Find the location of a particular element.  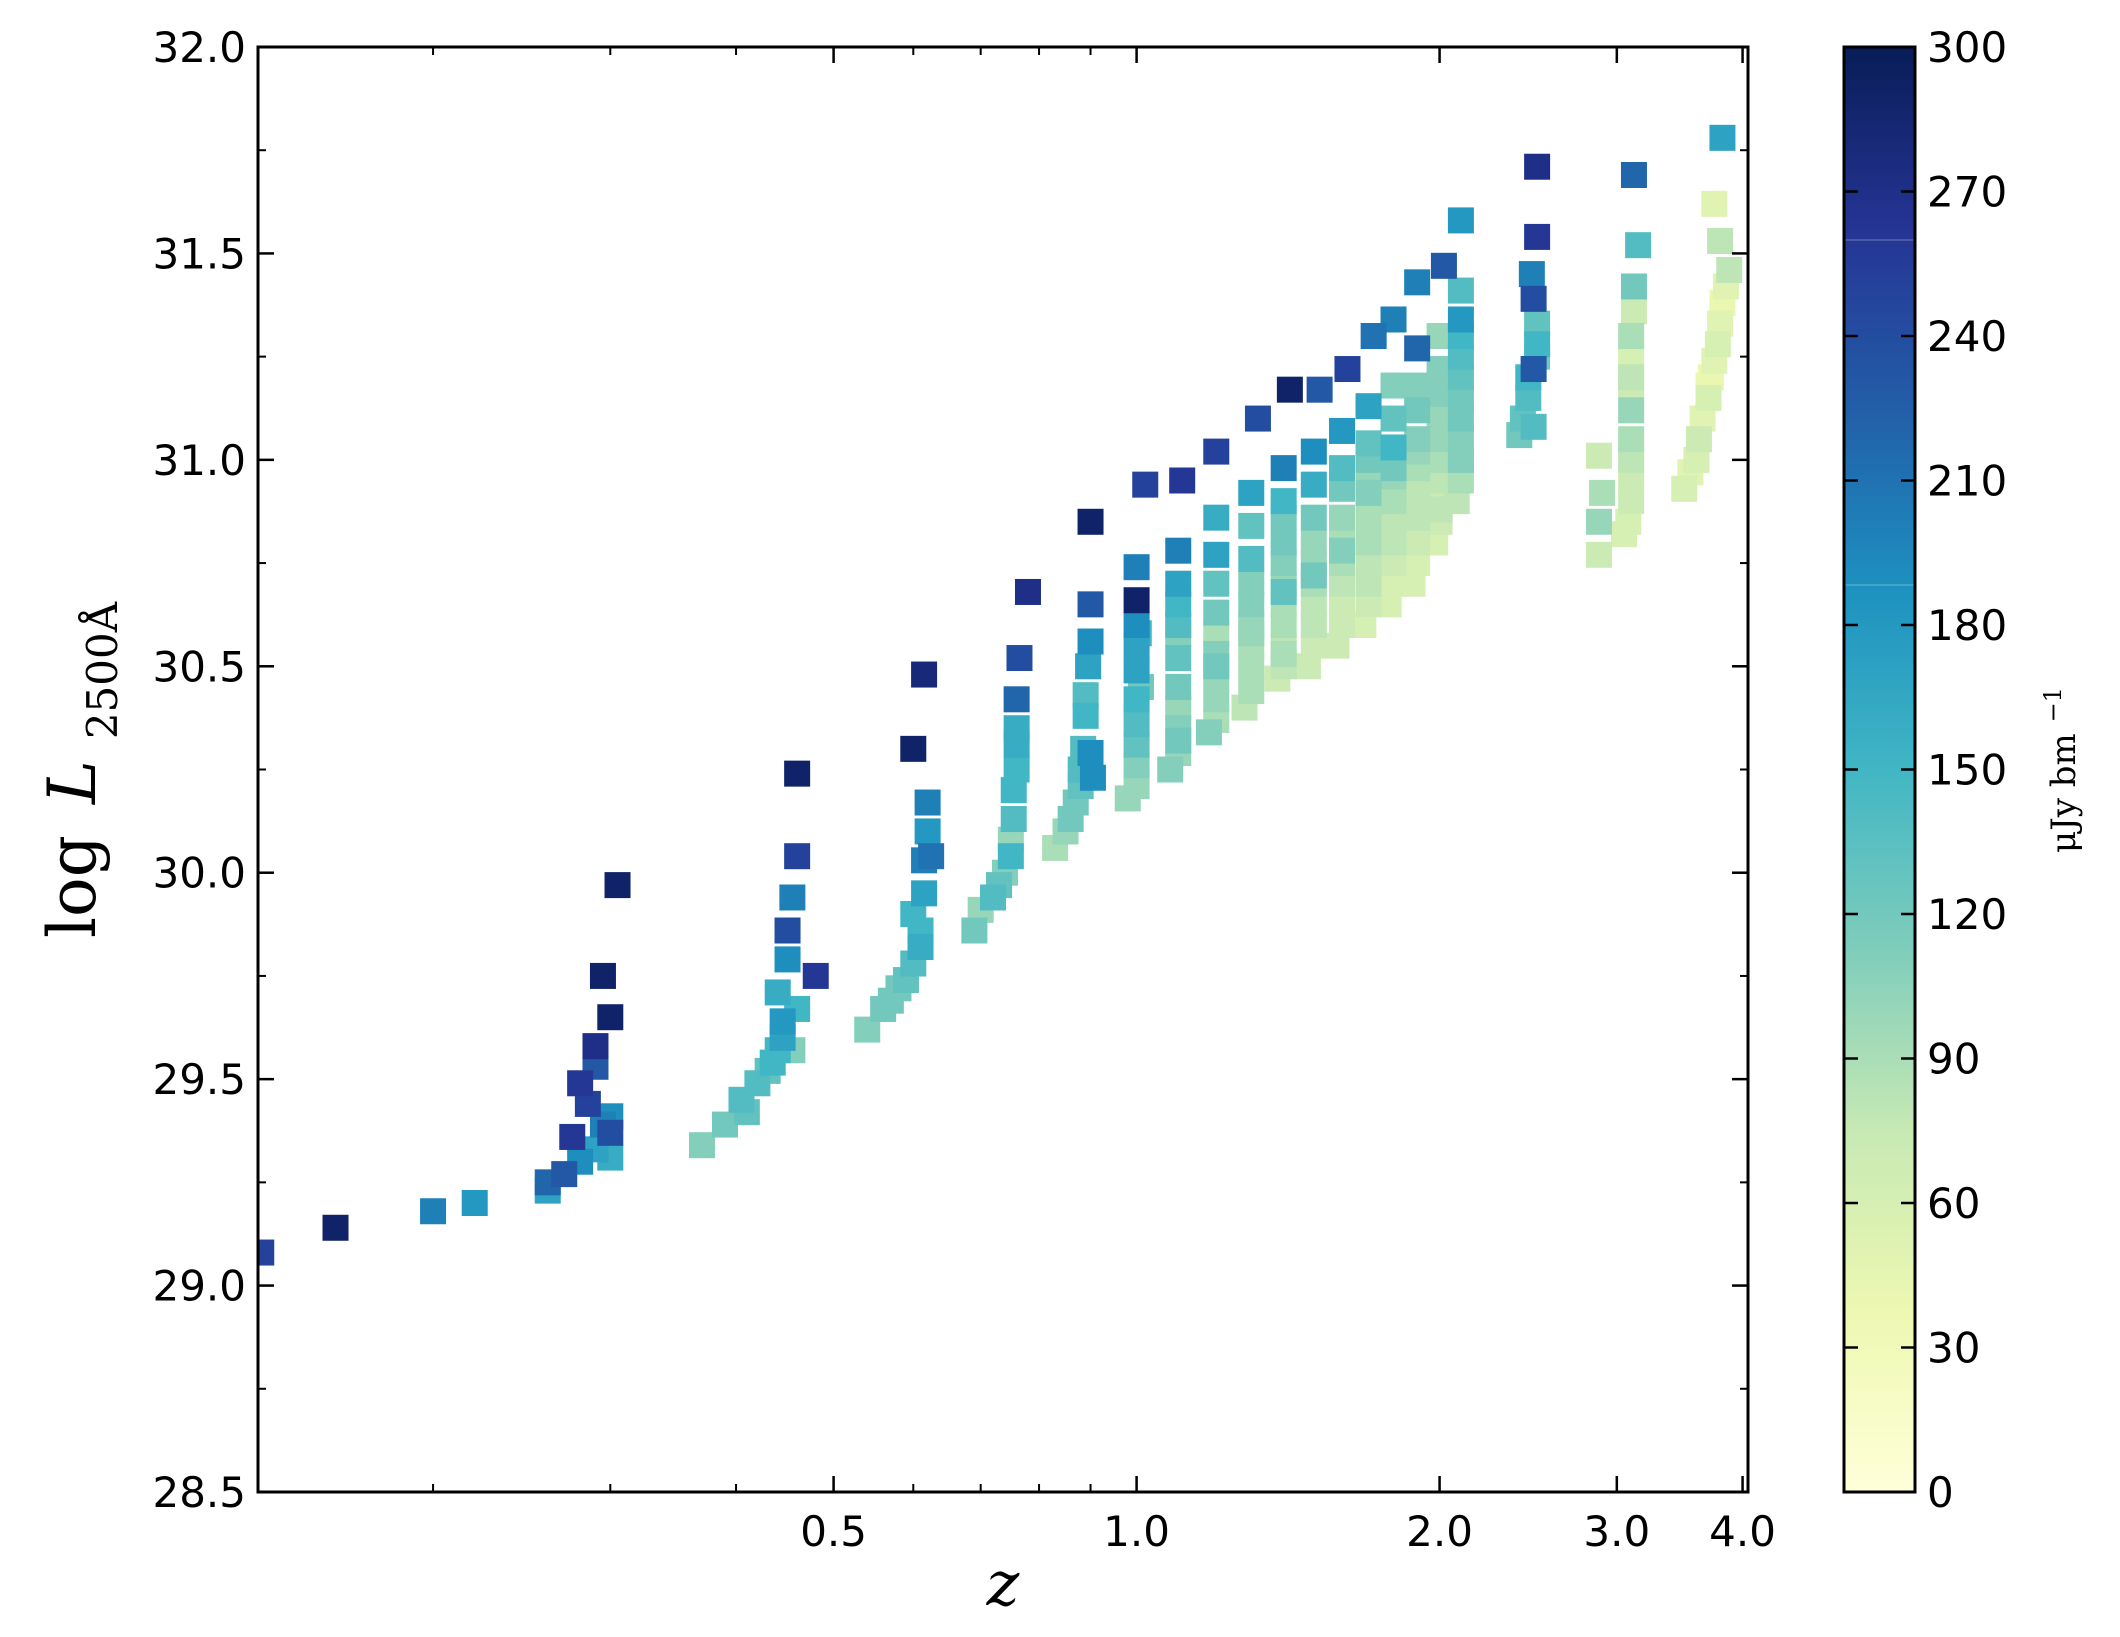

colorbar-tick-label: 300 is located at coordinates (1967, 47).